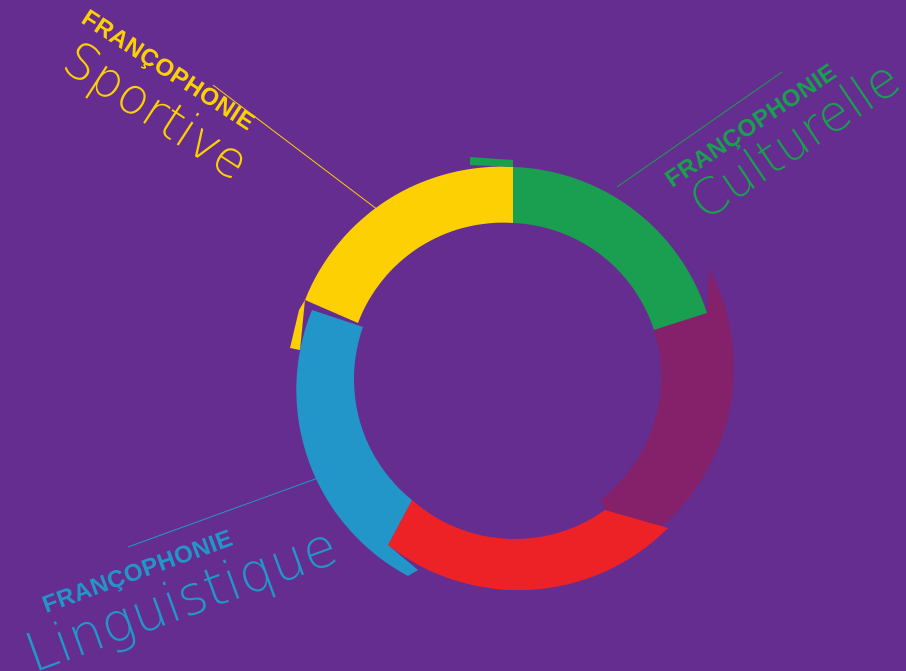 The image size is (906, 671). Describe the element at coordinates (181, 592) in the screenshot. I see `label-linguistique: FRANÇOPHONIE Linguistique` at that location.